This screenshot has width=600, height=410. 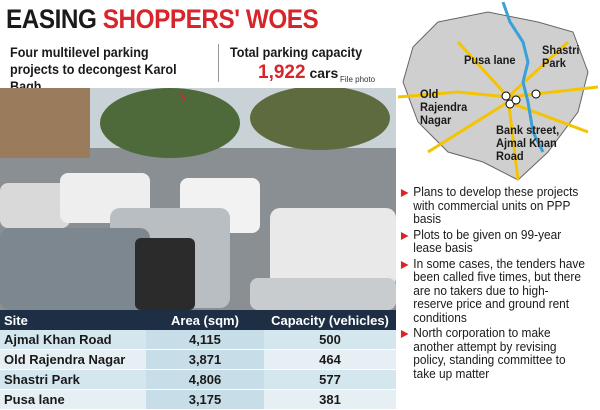 What do you see at coordinates (330, 359) in the screenshot?
I see `table-cell: 464` at bounding box center [330, 359].